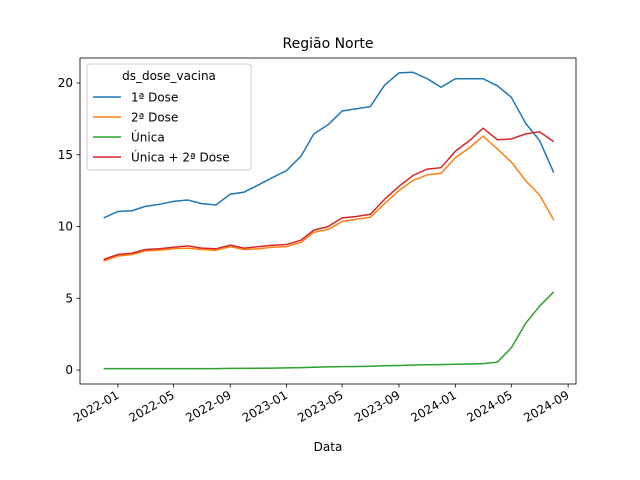 The image size is (640, 480). I want to click on y-tick-label: 5, so click(69, 298).